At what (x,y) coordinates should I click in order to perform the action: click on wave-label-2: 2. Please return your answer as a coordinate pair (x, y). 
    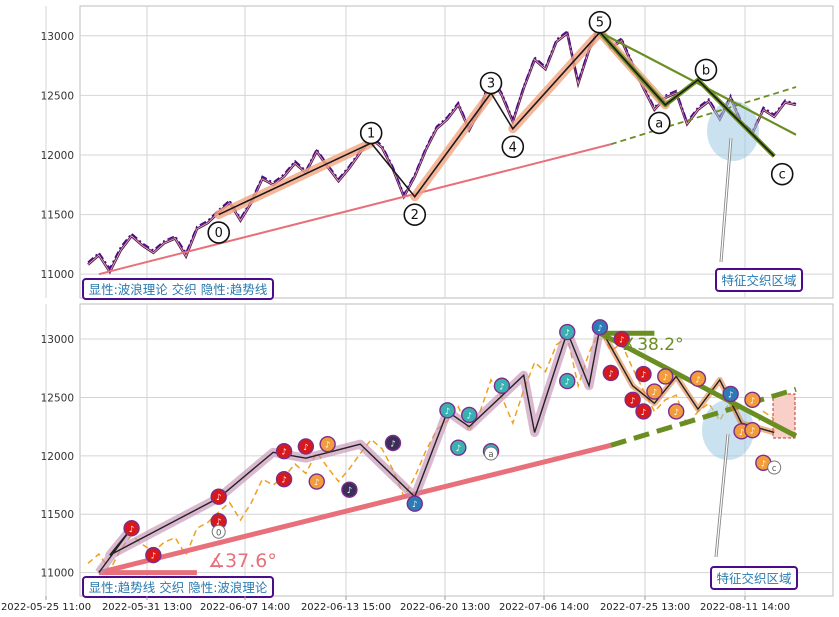
    Looking at the image, I should click on (415, 215).